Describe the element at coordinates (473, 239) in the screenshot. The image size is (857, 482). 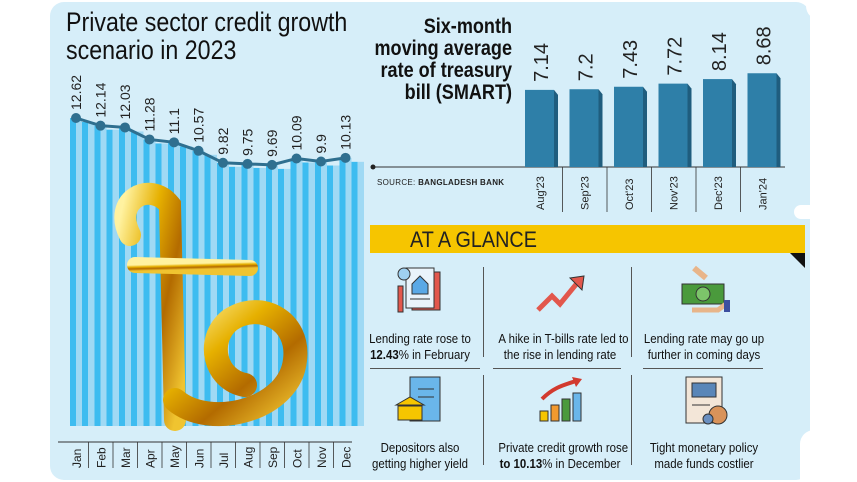
I see `at-a-glance-title: AT A GLANCE` at that location.